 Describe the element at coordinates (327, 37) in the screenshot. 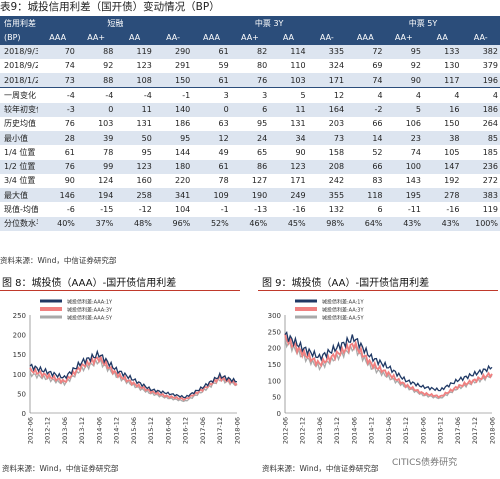

I see `header-cell: AA-` at that location.